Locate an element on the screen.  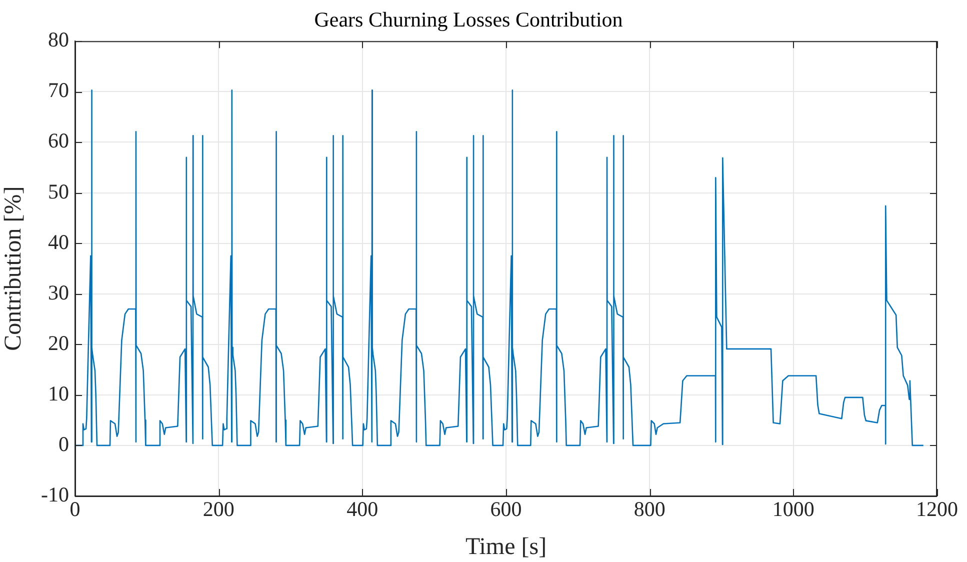
y-tick-label: 10 is located at coordinates (58, 393).